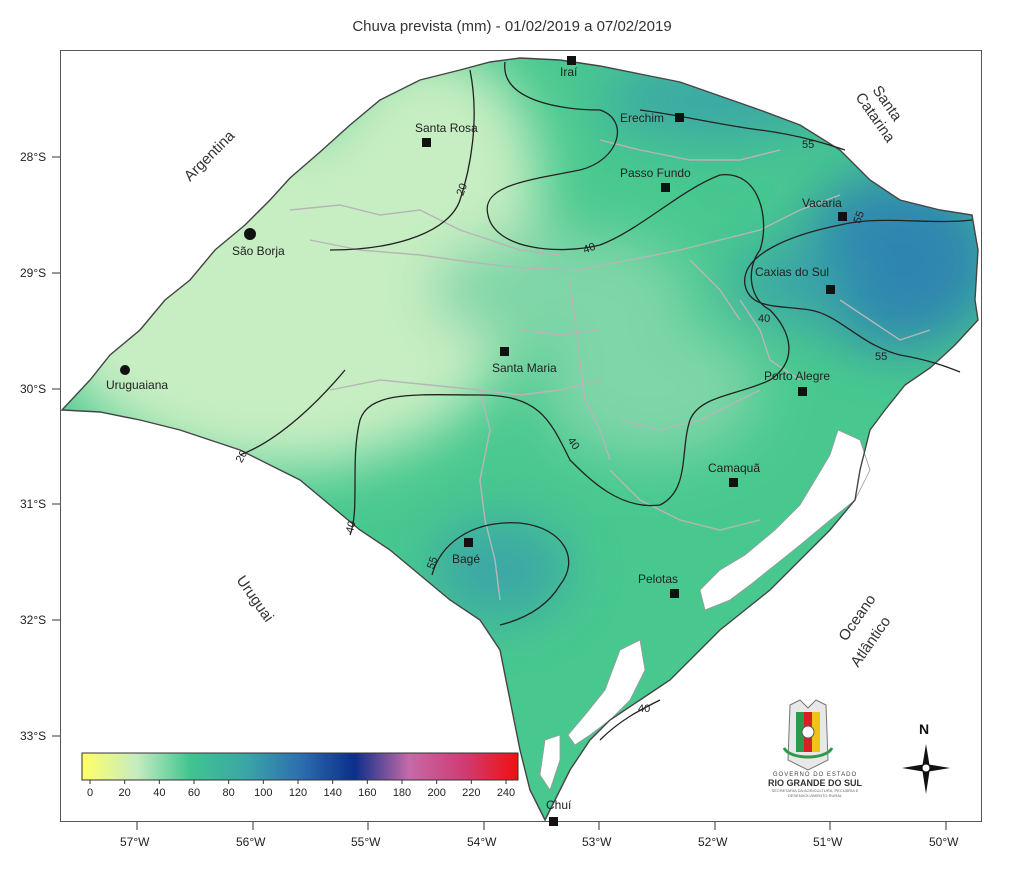 The width and height of the screenshot is (1024, 871). What do you see at coordinates (792, 272) in the screenshot?
I see `svg-text: Caxias do Sul` at bounding box center [792, 272].